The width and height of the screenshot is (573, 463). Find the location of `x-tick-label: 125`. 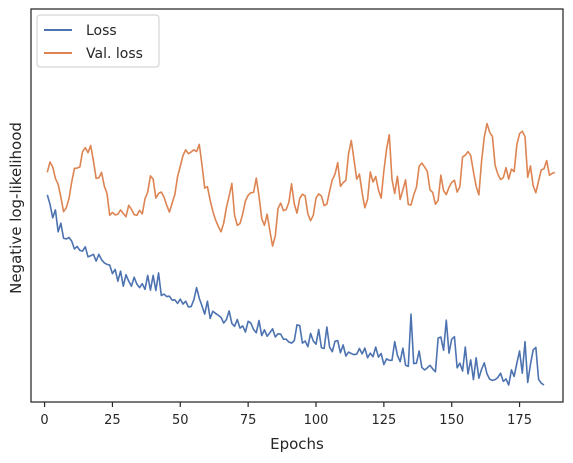

x-tick-label: 125 is located at coordinates (383, 420).